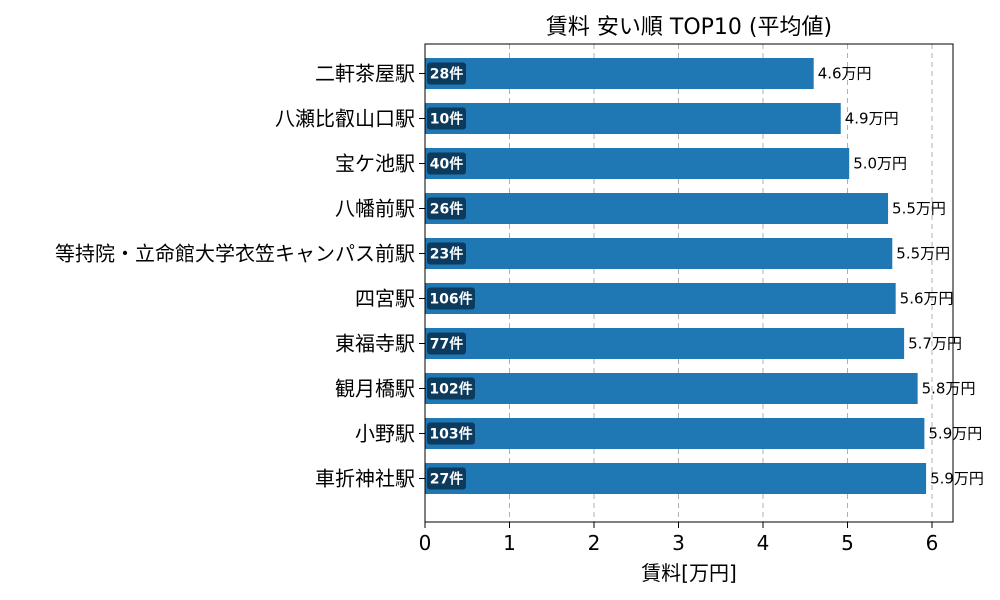  I want to click on x-tick-label-4: 4, so click(763, 543).